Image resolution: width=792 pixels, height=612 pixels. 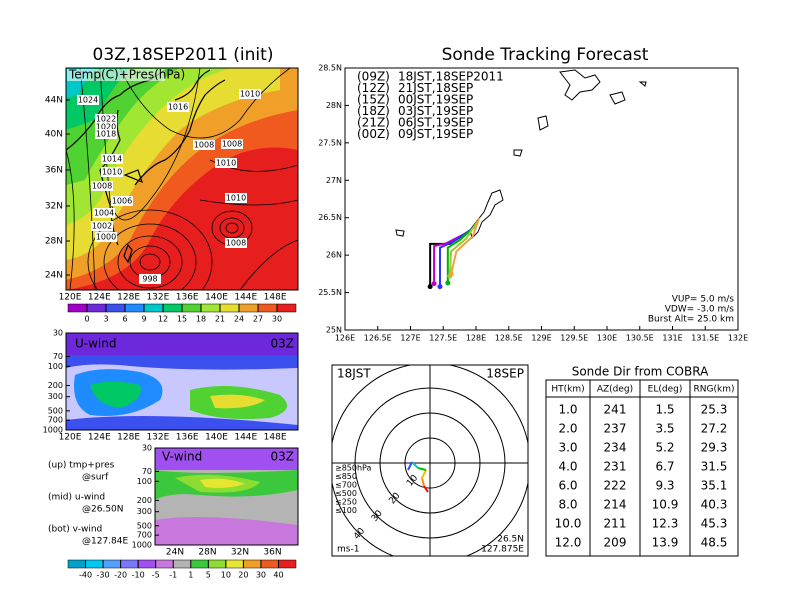 What do you see at coordinates (102, 226) in the screenshot?
I see `isobar-label: 1002` at bounding box center [102, 226].